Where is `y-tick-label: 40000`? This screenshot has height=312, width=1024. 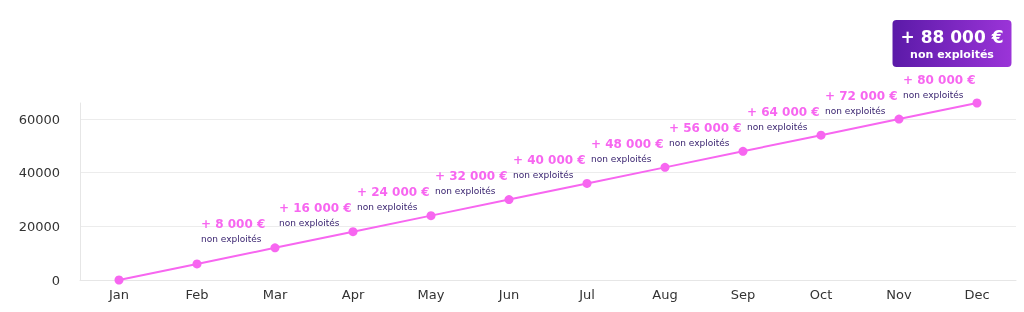 y-tick-label: 40000 is located at coordinates (39, 173).